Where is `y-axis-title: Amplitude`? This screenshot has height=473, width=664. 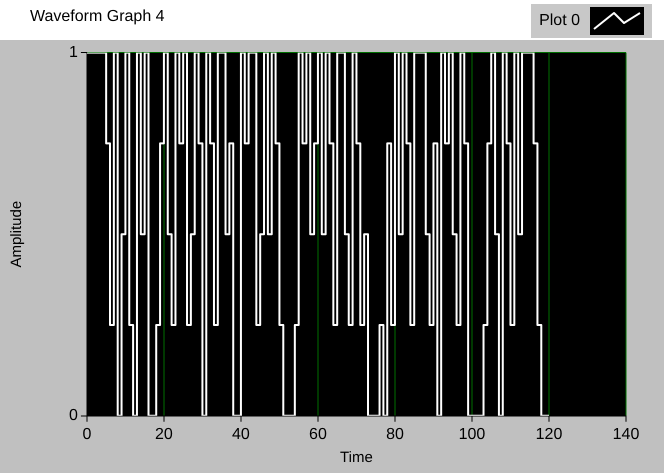
y-axis-title: Amplitude is located at coordinates (17, 234).